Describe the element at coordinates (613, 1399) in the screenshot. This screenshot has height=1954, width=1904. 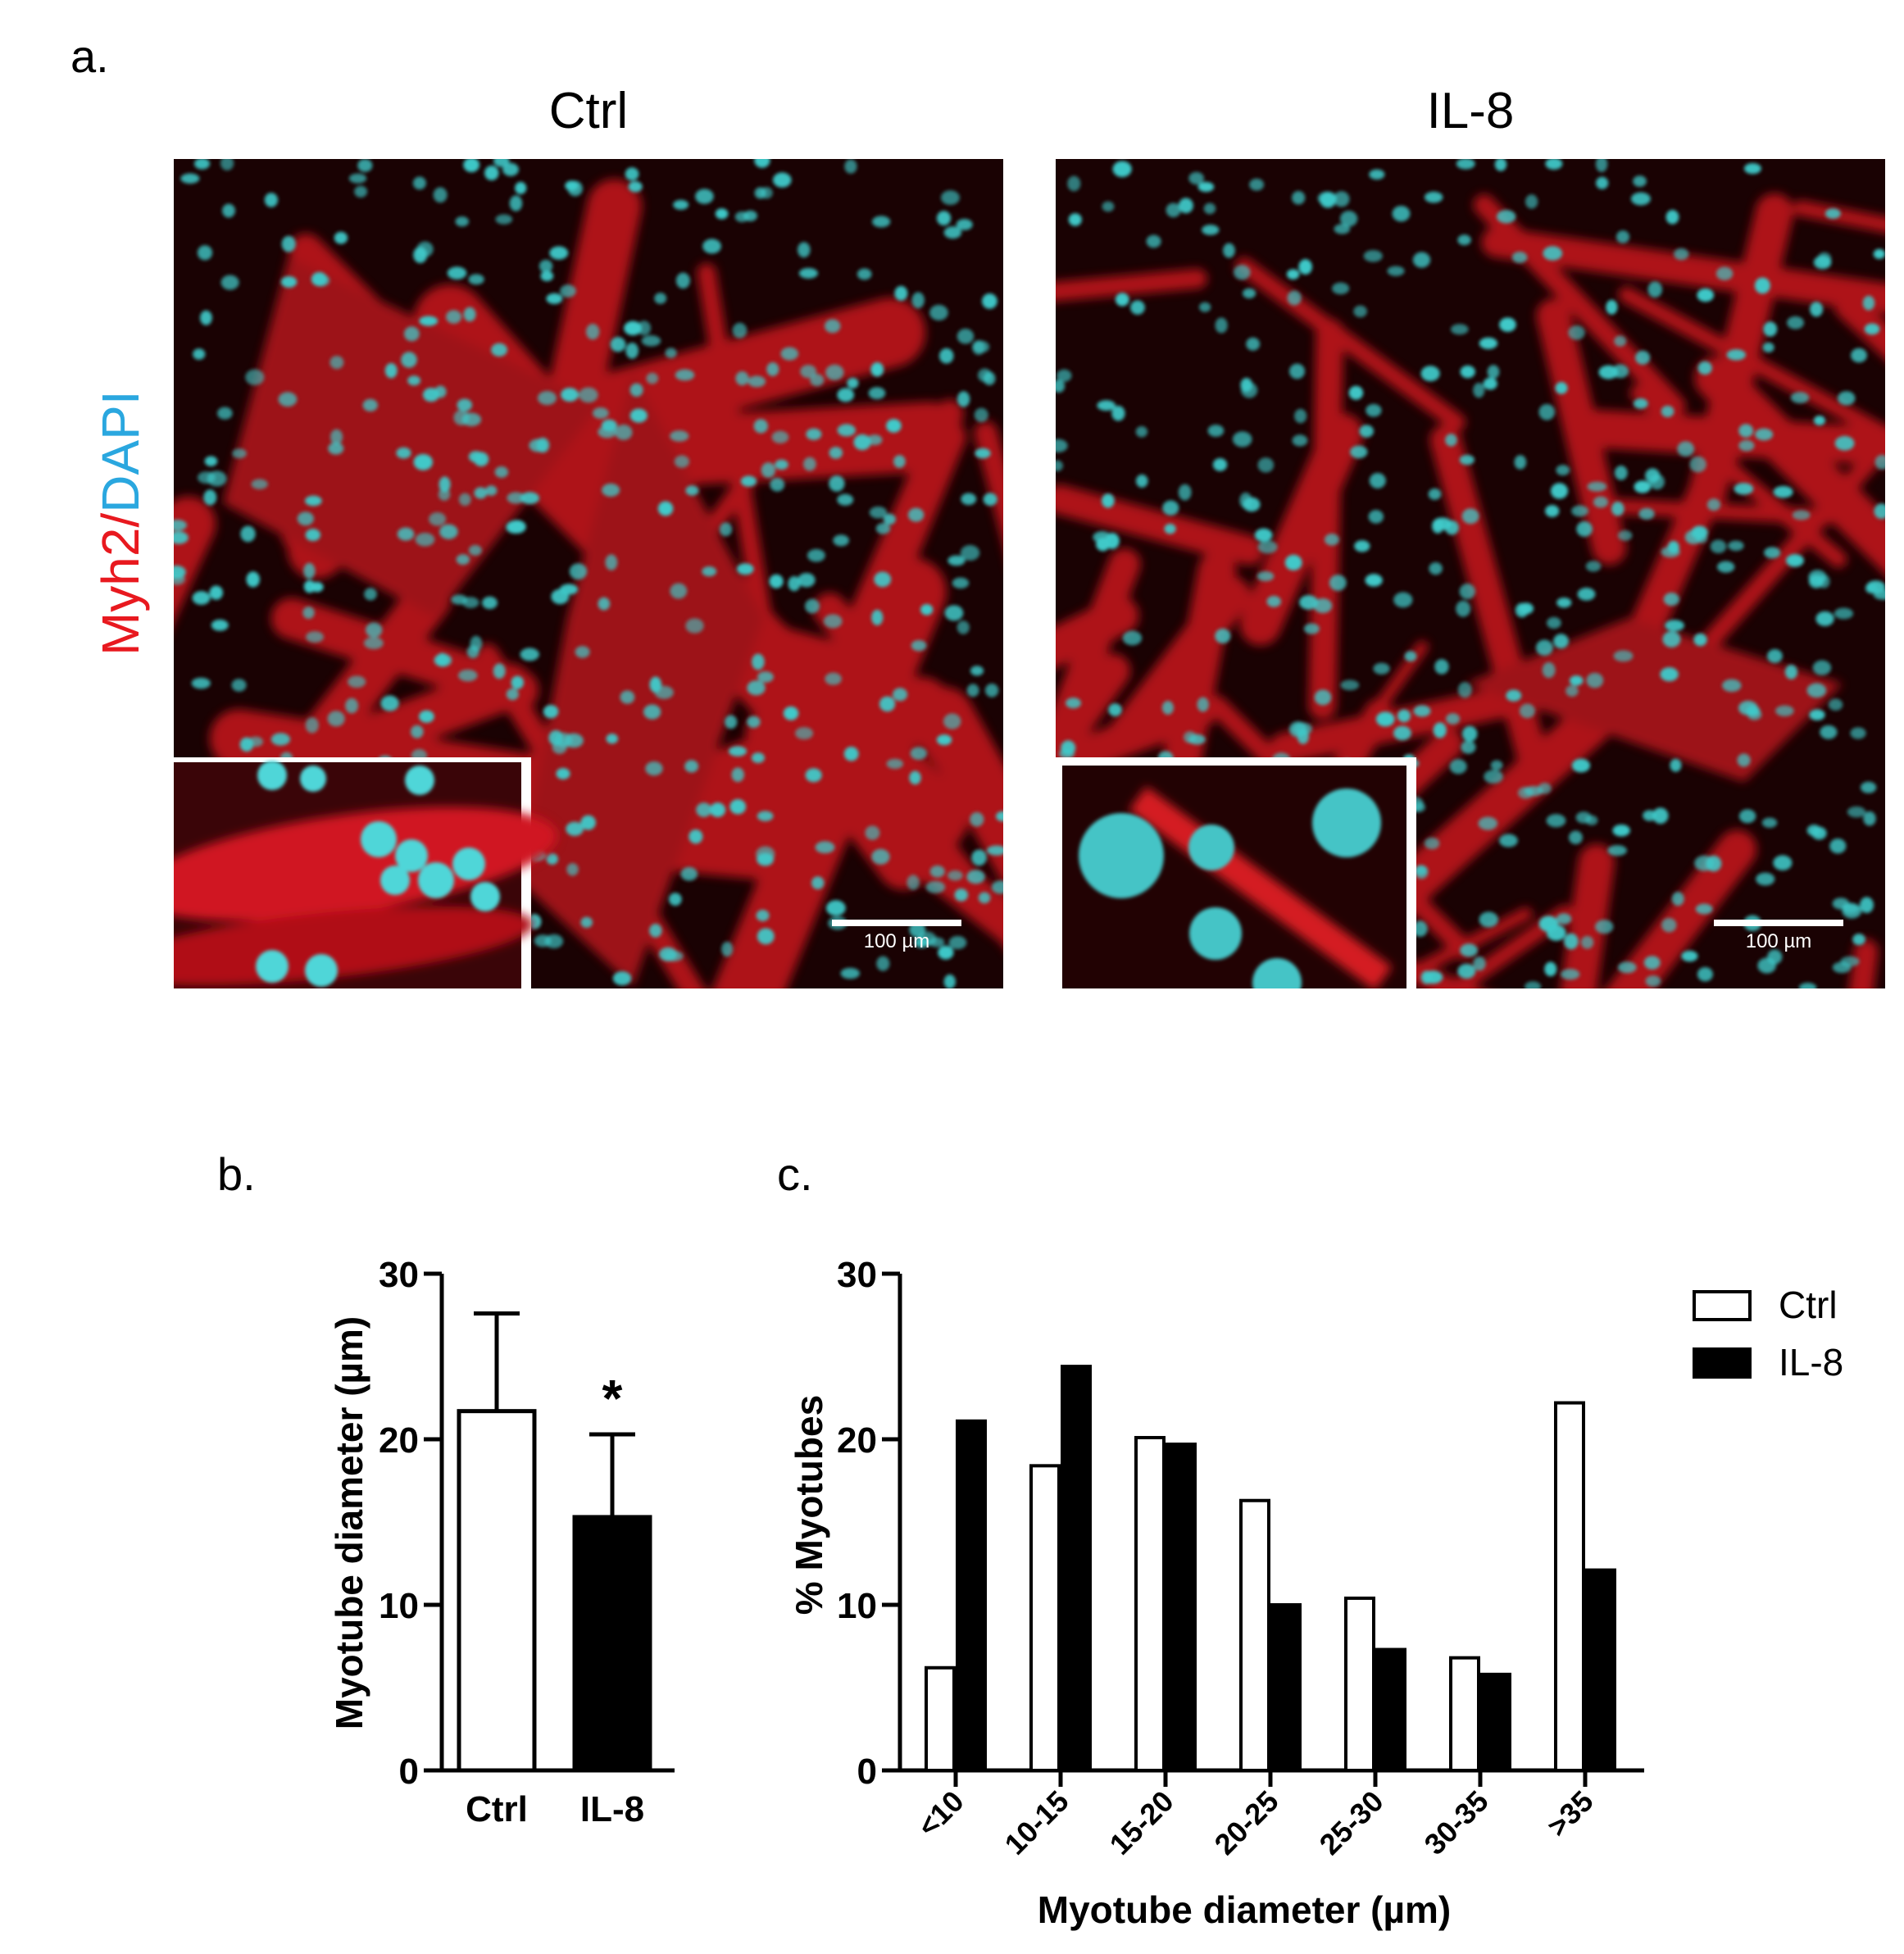
I see `chart-b-significance-star: *` at that location.